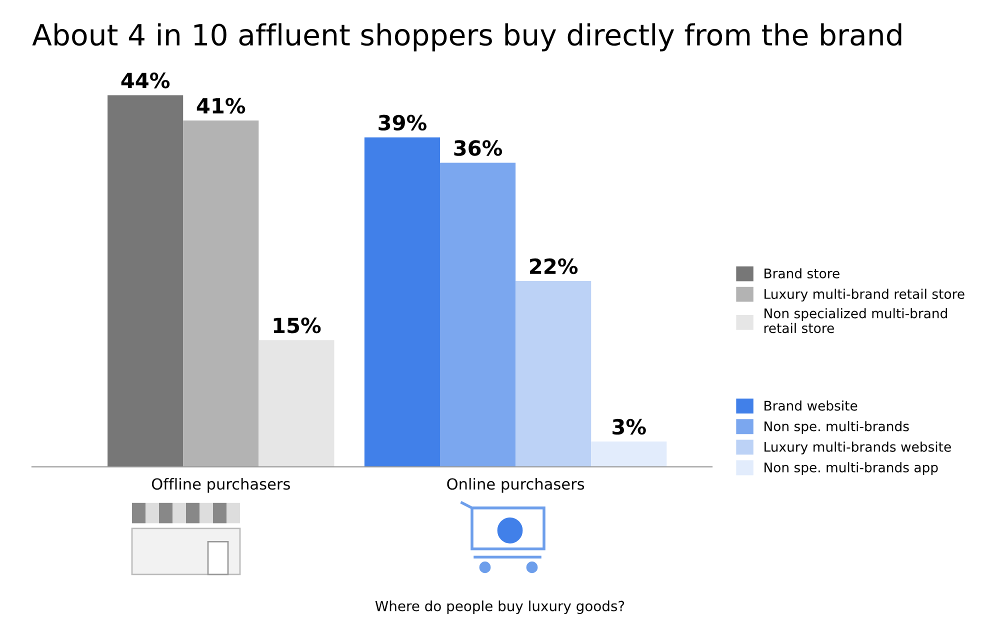 Image resolution: width=1000 pixels, height=630 pixels. I want to click on data-label: 3%, so click(629, 426).